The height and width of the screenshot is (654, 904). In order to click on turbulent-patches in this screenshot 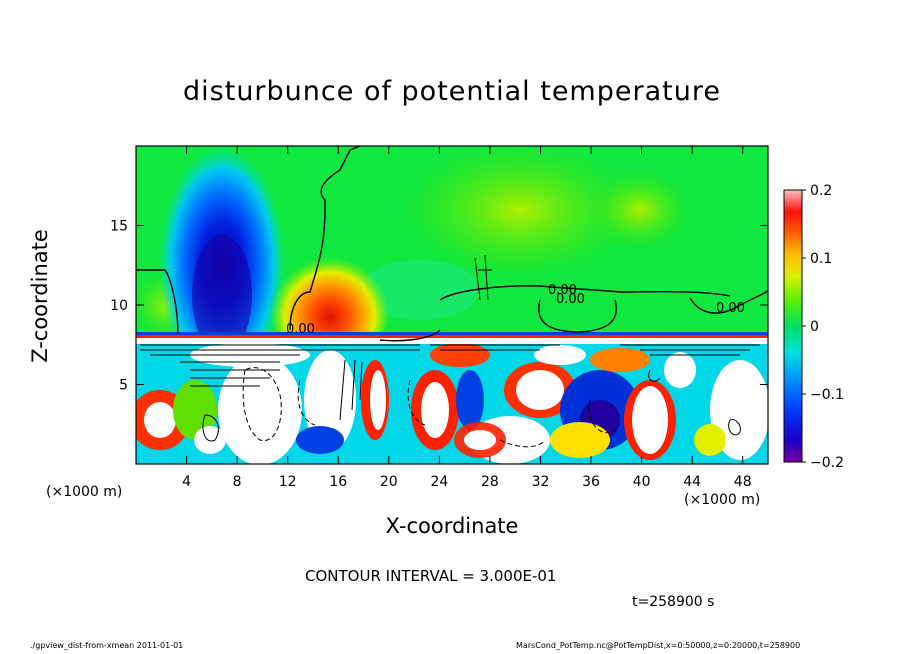, I will do `click(452, 403)`.